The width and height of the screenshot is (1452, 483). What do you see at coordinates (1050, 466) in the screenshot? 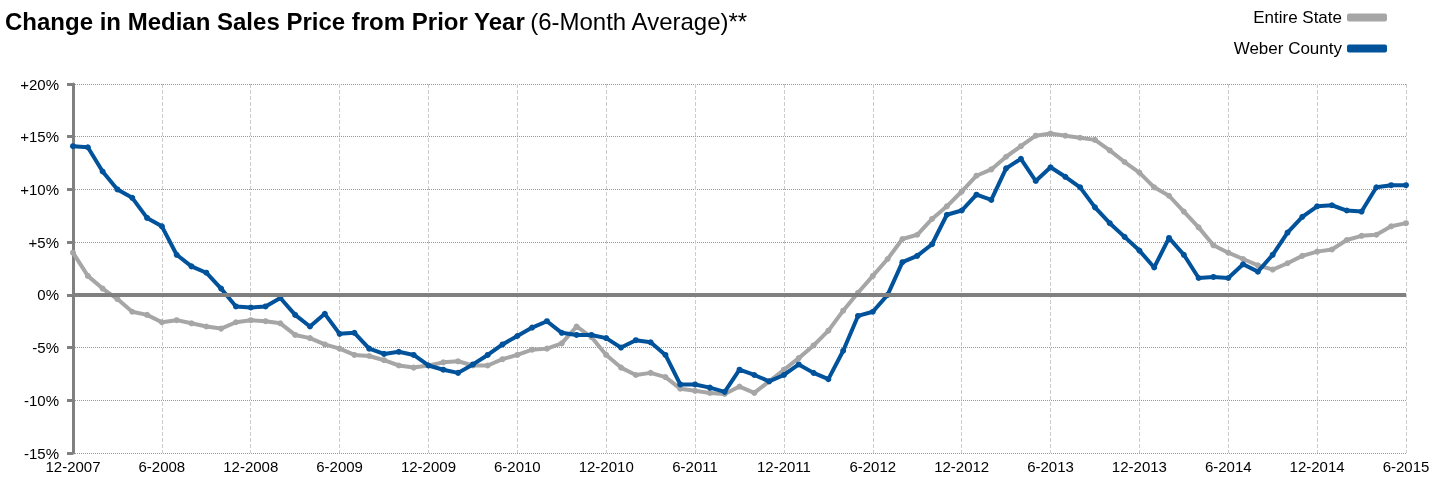
I see `x-tick-label: 6-2013` at bounding box center [1050, 466].